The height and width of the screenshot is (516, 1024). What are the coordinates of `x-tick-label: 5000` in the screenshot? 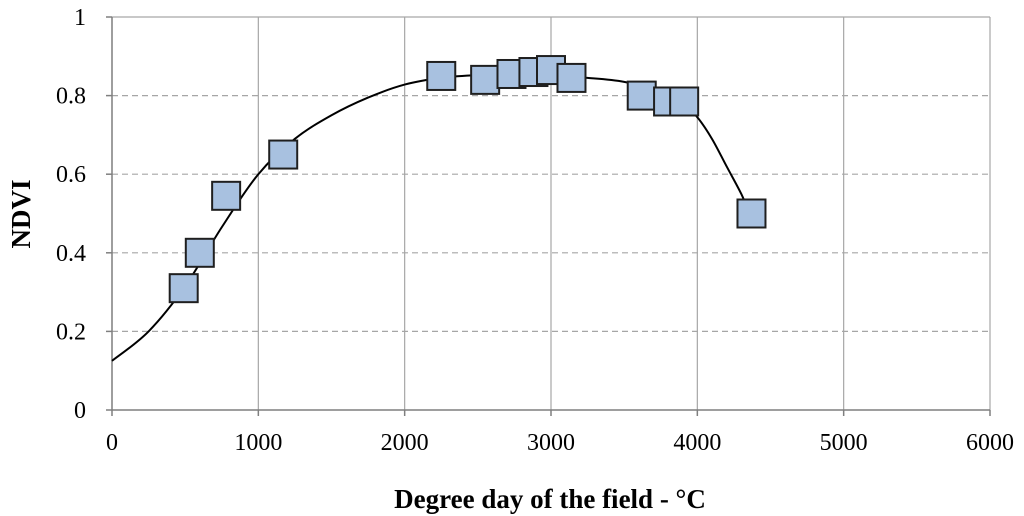 It's located at (844, 443).